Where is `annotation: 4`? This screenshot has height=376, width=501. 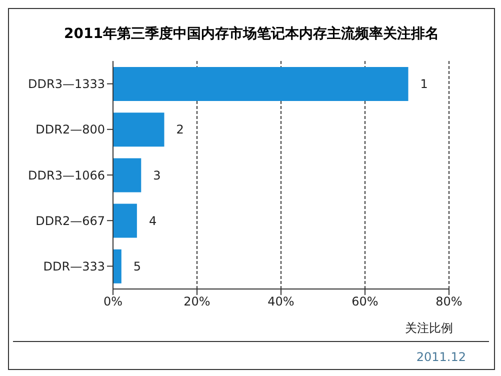 annotation: 4 is located at coordinates (152, 221).